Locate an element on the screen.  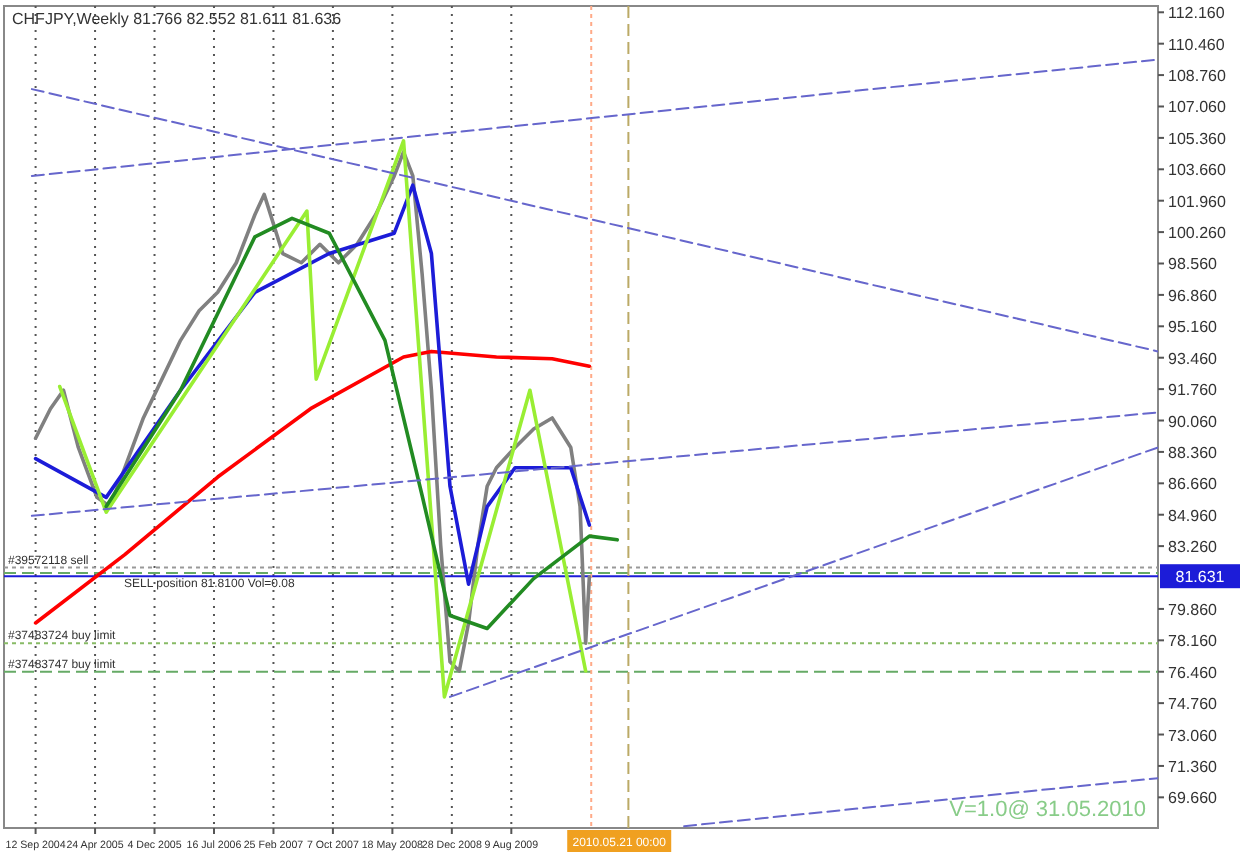
y-tick-label: 73.060 is located at coordinates (1193, 735).